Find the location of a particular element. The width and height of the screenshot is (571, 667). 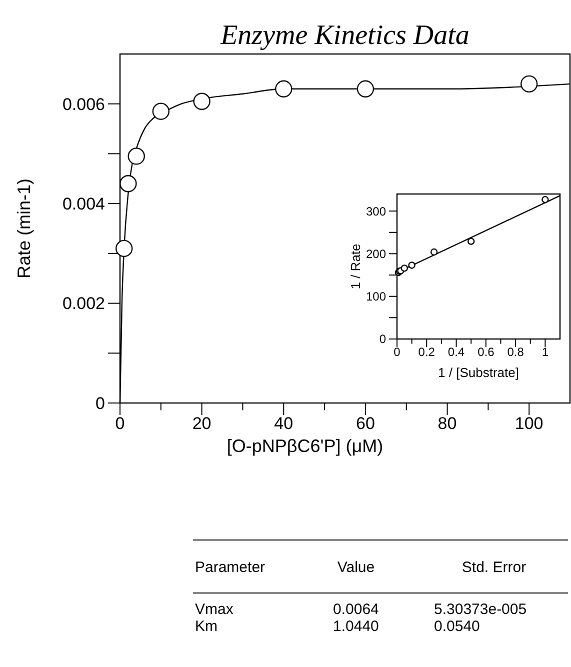

text: 0.0064 is located at coordinates (356, 609).